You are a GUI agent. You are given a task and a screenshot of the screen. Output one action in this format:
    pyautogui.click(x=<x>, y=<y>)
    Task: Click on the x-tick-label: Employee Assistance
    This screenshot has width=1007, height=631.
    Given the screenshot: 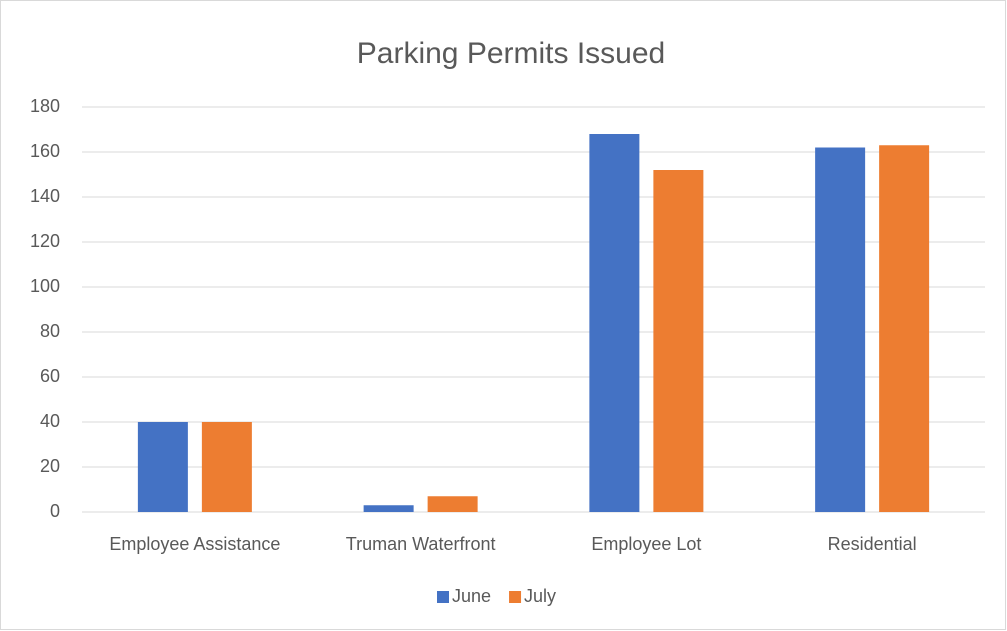 What is the action you would take?
    pyautogui.click(x=194, y=544)
    